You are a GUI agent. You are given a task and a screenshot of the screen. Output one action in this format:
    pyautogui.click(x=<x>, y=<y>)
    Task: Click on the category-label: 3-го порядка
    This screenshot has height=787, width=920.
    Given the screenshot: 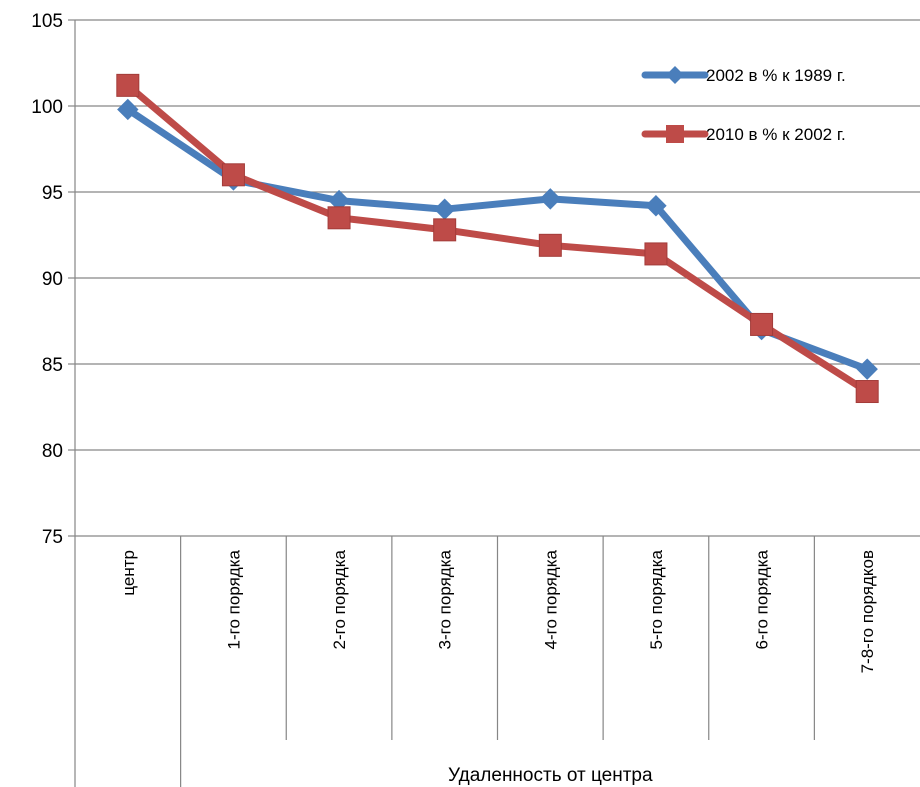 What is the action you would take?
    pyautogui.click(x=445, y=599)
    